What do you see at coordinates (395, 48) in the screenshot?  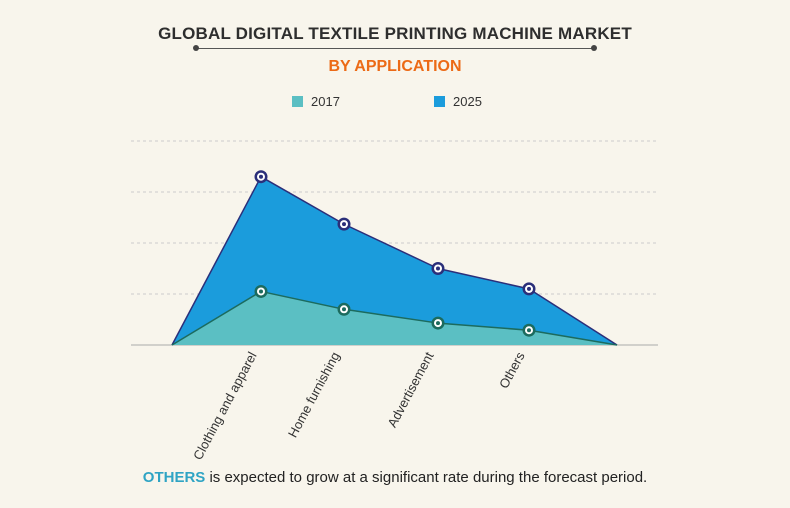 I see `title-divider` at bounding box center [395, 48].